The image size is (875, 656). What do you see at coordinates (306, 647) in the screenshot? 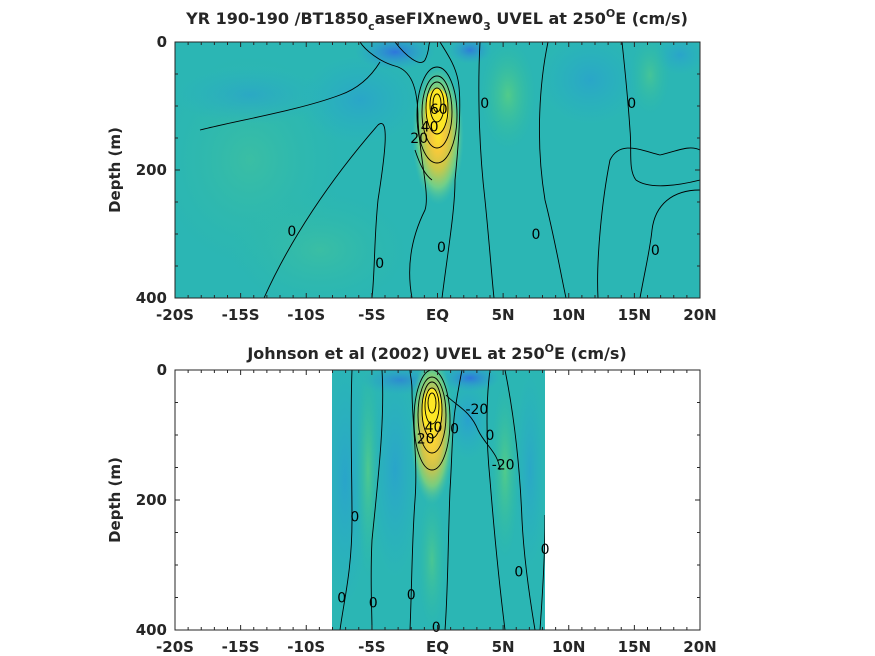
I see `bottom-x-tick-label: -10S` at bounding box center [306, 647].